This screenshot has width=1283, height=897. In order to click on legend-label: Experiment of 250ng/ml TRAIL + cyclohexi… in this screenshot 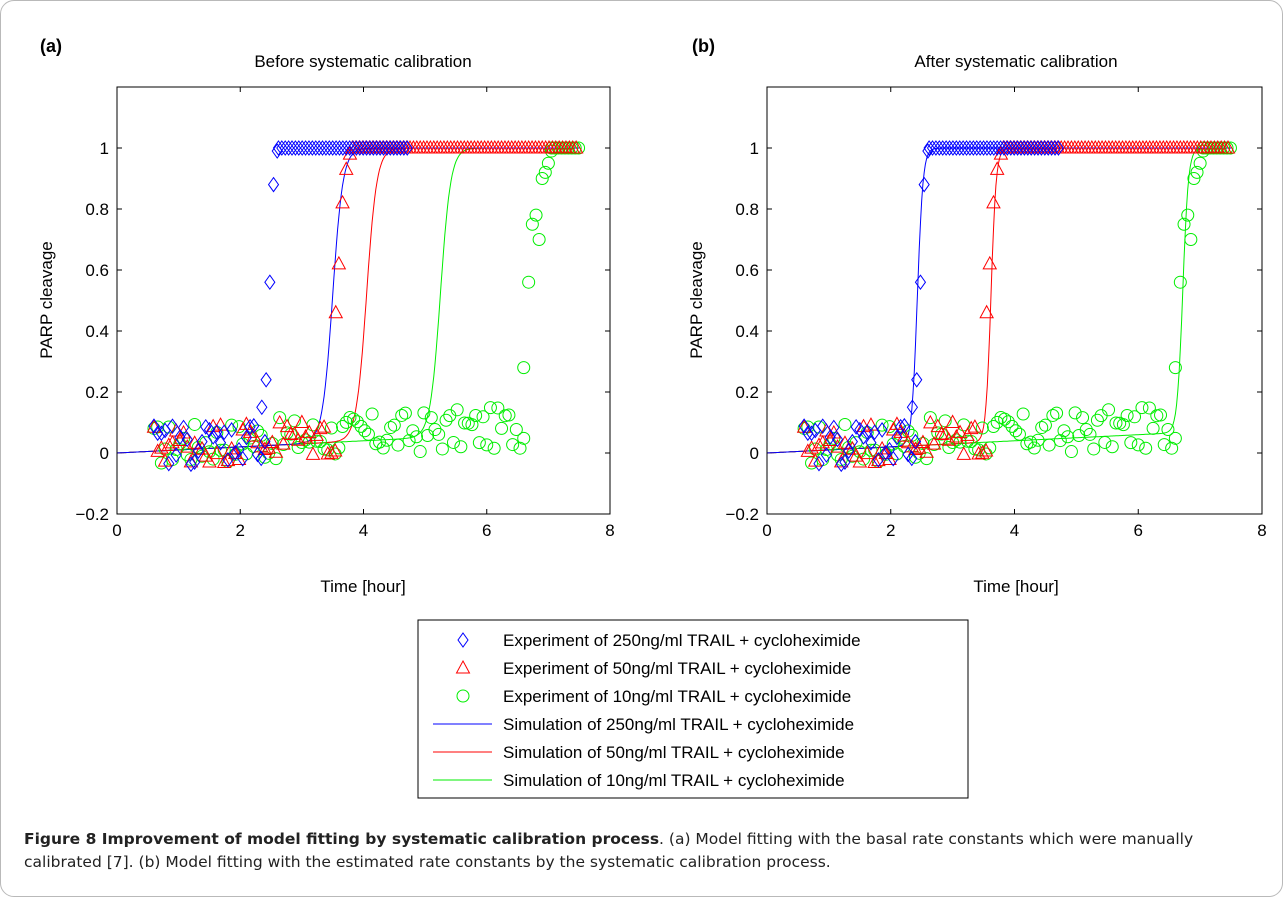, I will do `click(682, 640)`.